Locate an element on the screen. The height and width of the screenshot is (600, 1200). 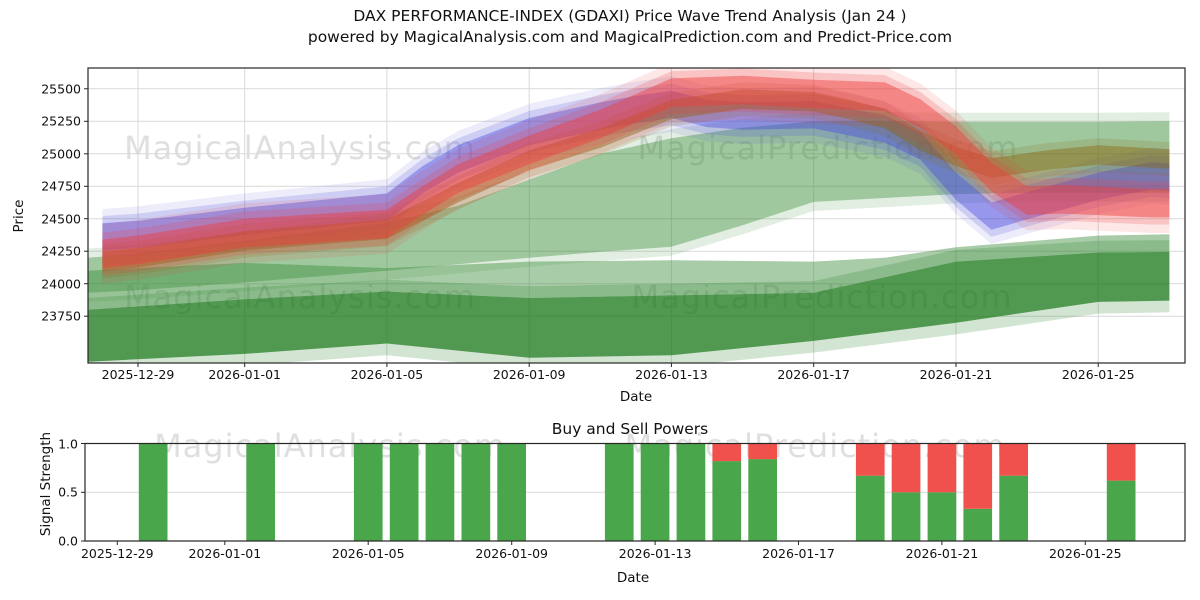
signal-x-tick-label: 2026-01-21 is located at coordinates (942, 553).